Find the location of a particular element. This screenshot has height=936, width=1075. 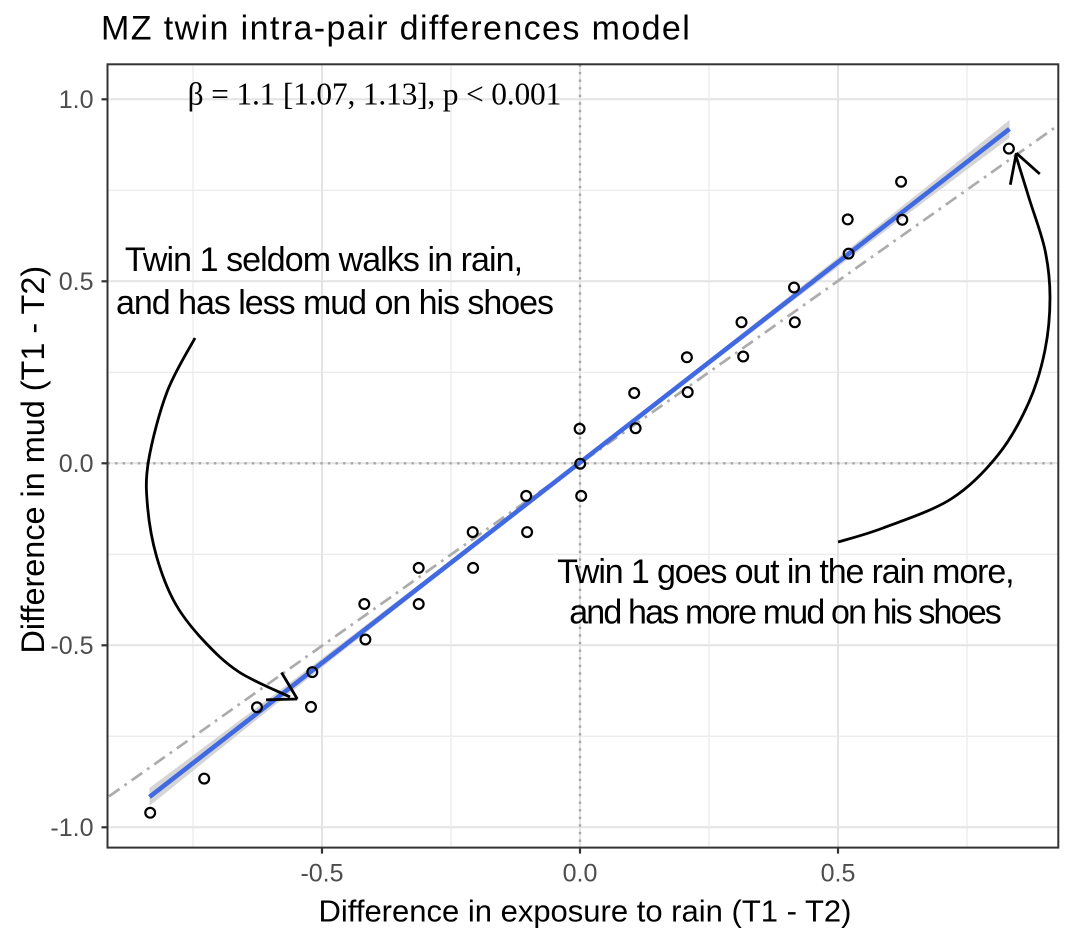

svg-text: Difference in mud (T1 - T2) is located at coordinates (33, 460).